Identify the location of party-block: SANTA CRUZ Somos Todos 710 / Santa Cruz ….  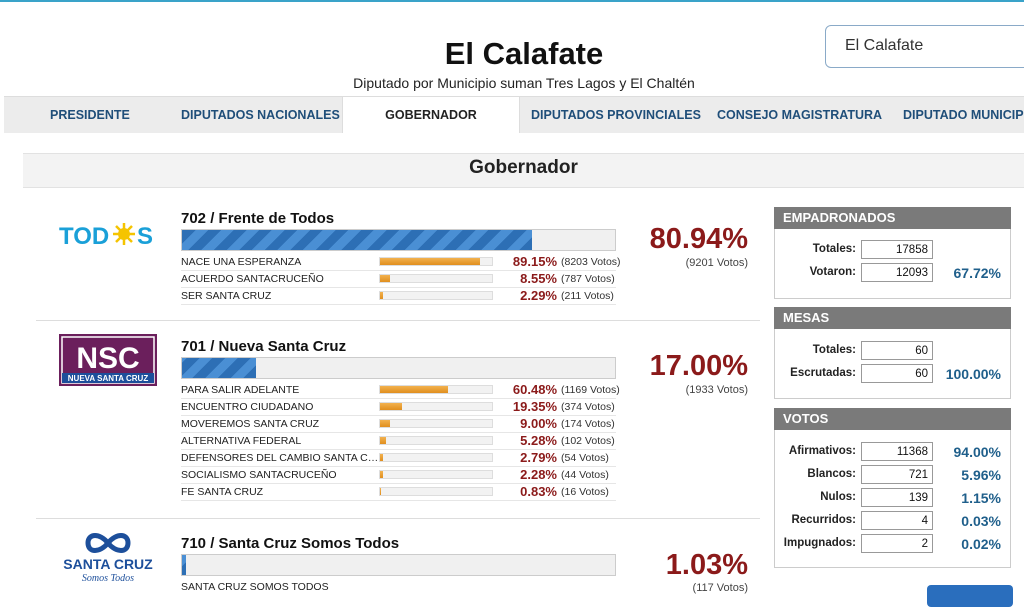
(398, 558).